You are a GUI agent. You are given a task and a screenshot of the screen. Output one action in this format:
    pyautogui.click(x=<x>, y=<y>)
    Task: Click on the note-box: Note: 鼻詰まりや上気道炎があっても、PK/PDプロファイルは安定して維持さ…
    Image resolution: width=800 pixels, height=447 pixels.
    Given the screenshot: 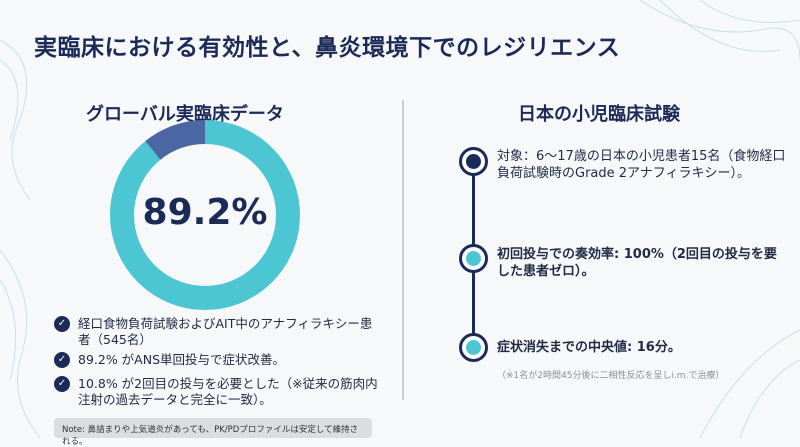 What is the action you would take?
    pyautogui.click(x=213, y=432)
    